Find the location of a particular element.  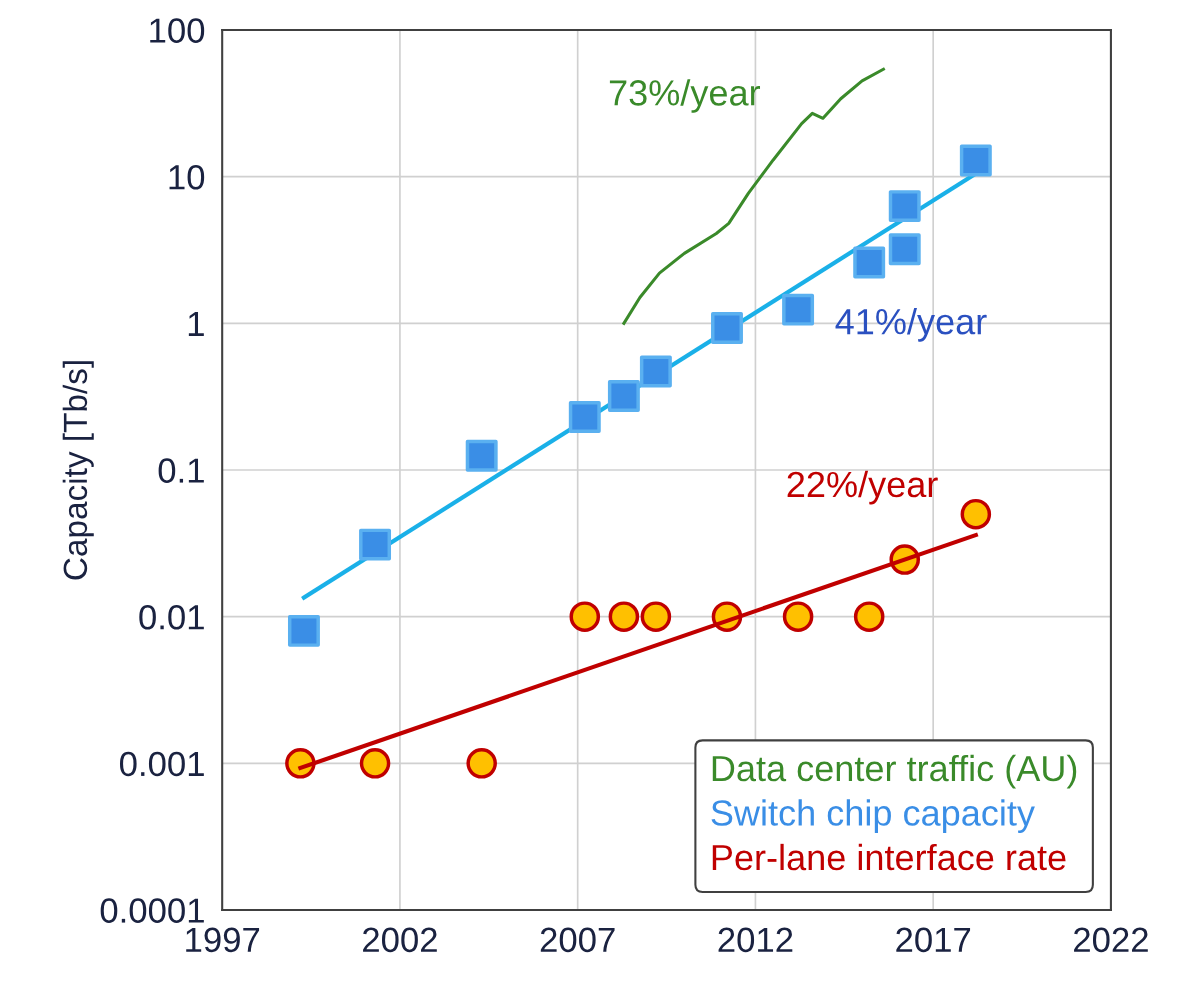

x-tick-label: 1997 is located at coordinates (223, 940).